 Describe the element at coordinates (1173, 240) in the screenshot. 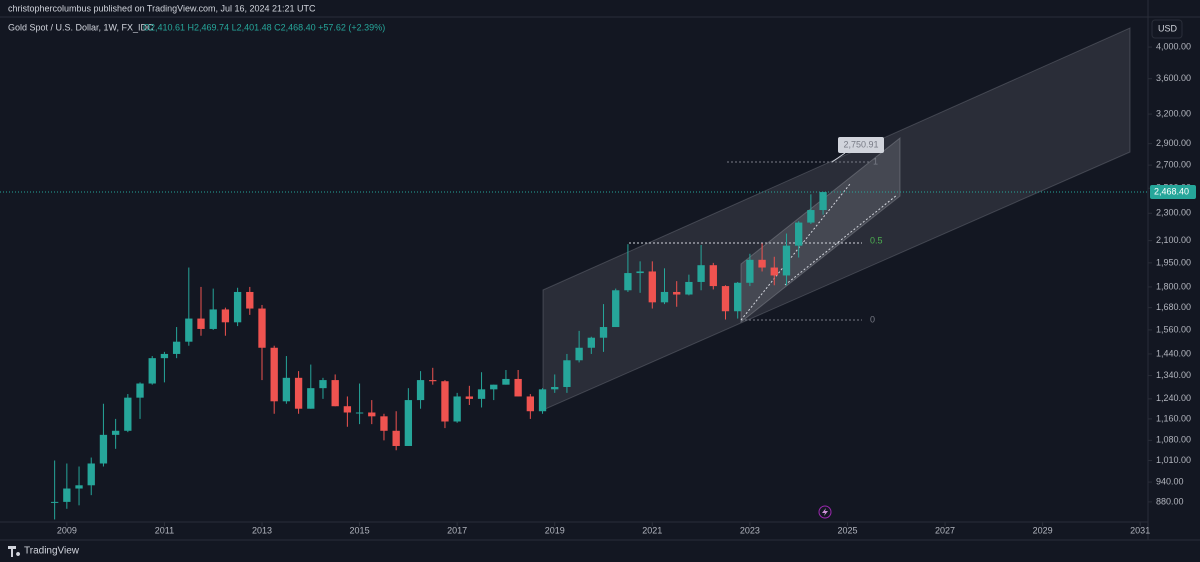

I see `y-tick-label: 2,100.00` at that location.